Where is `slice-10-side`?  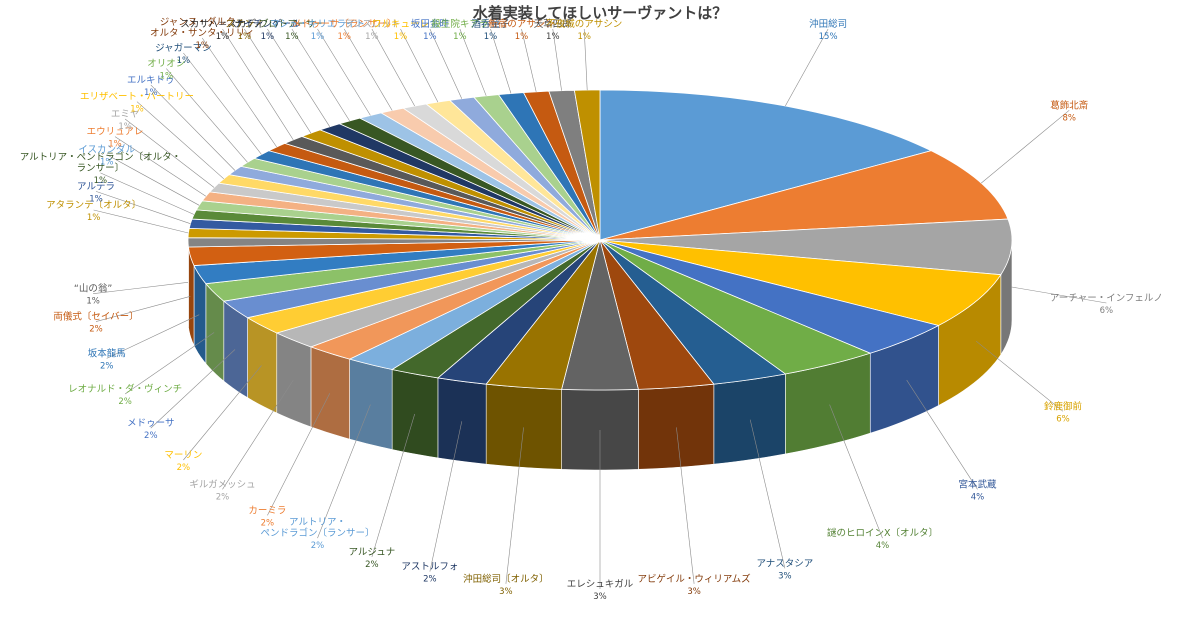 slice-10-side is located at coordinates (523, 426).